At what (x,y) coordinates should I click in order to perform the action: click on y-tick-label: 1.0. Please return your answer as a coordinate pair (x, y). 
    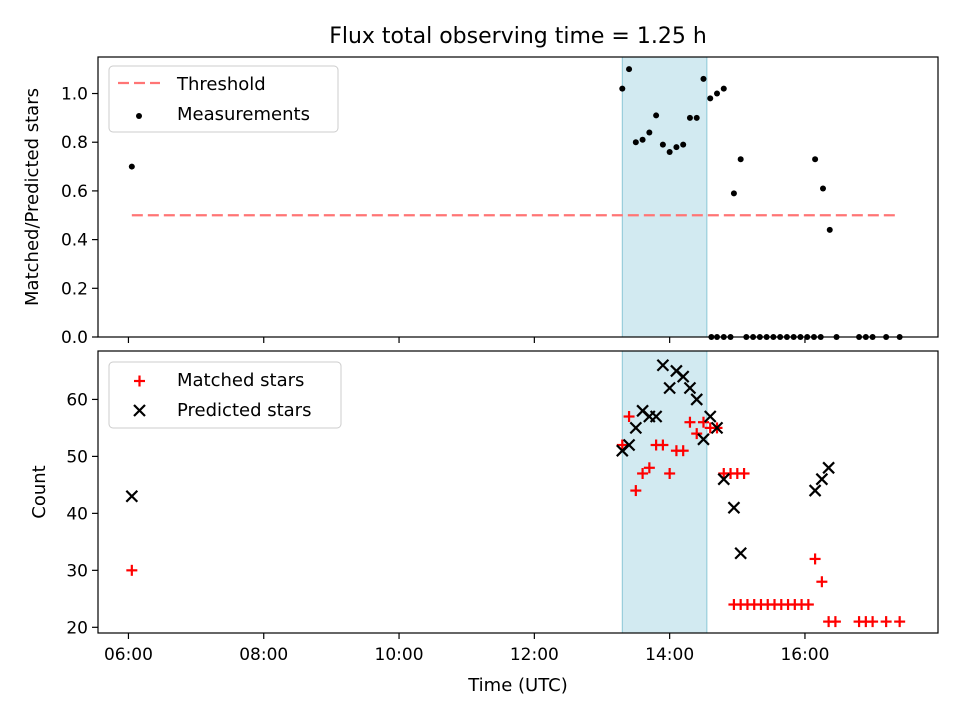
    Looking at the image, I should click on (74, 95).